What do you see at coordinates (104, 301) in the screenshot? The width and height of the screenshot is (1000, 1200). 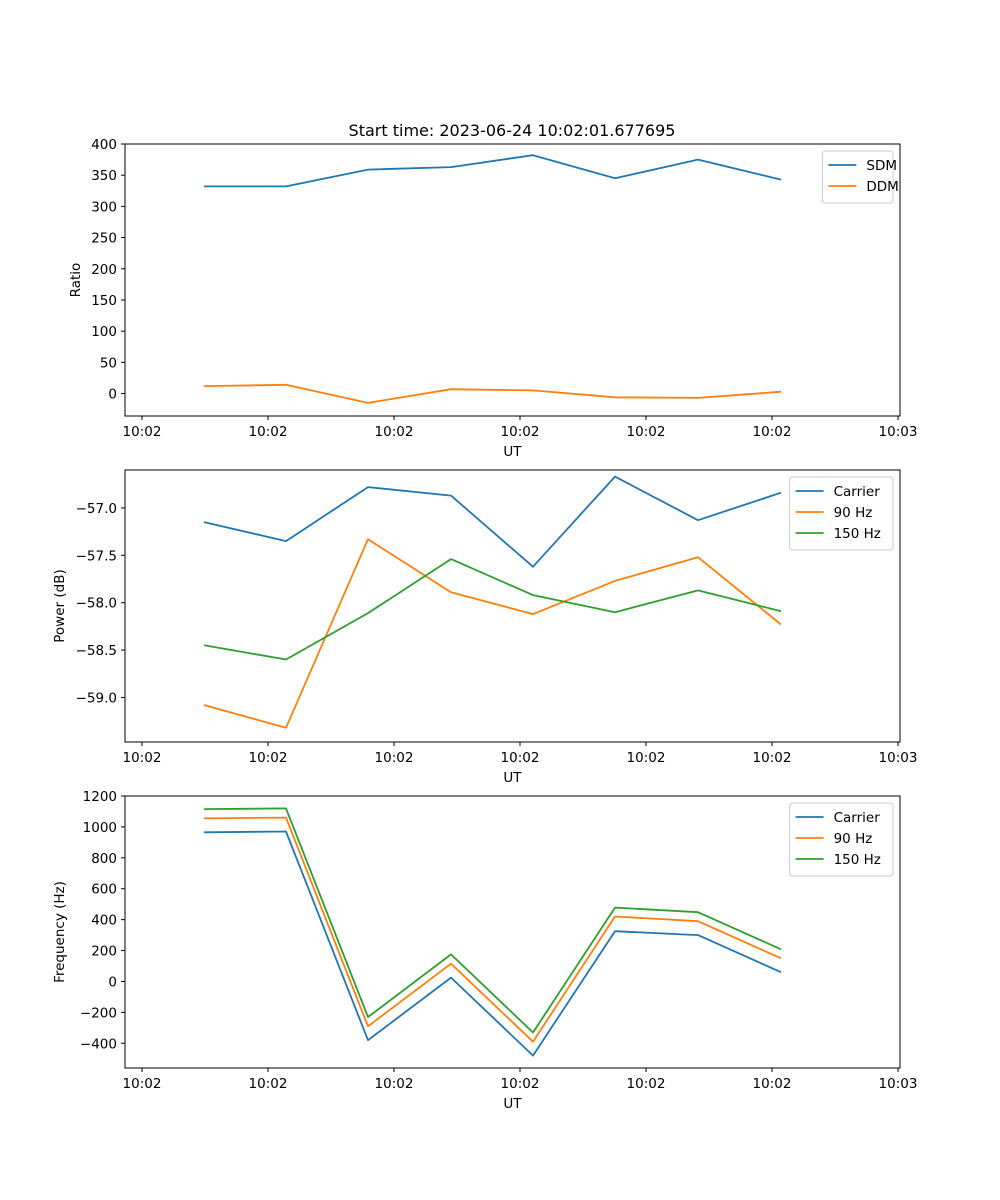 I see `y-tick-label: 150` at bounding box center [104, 301].